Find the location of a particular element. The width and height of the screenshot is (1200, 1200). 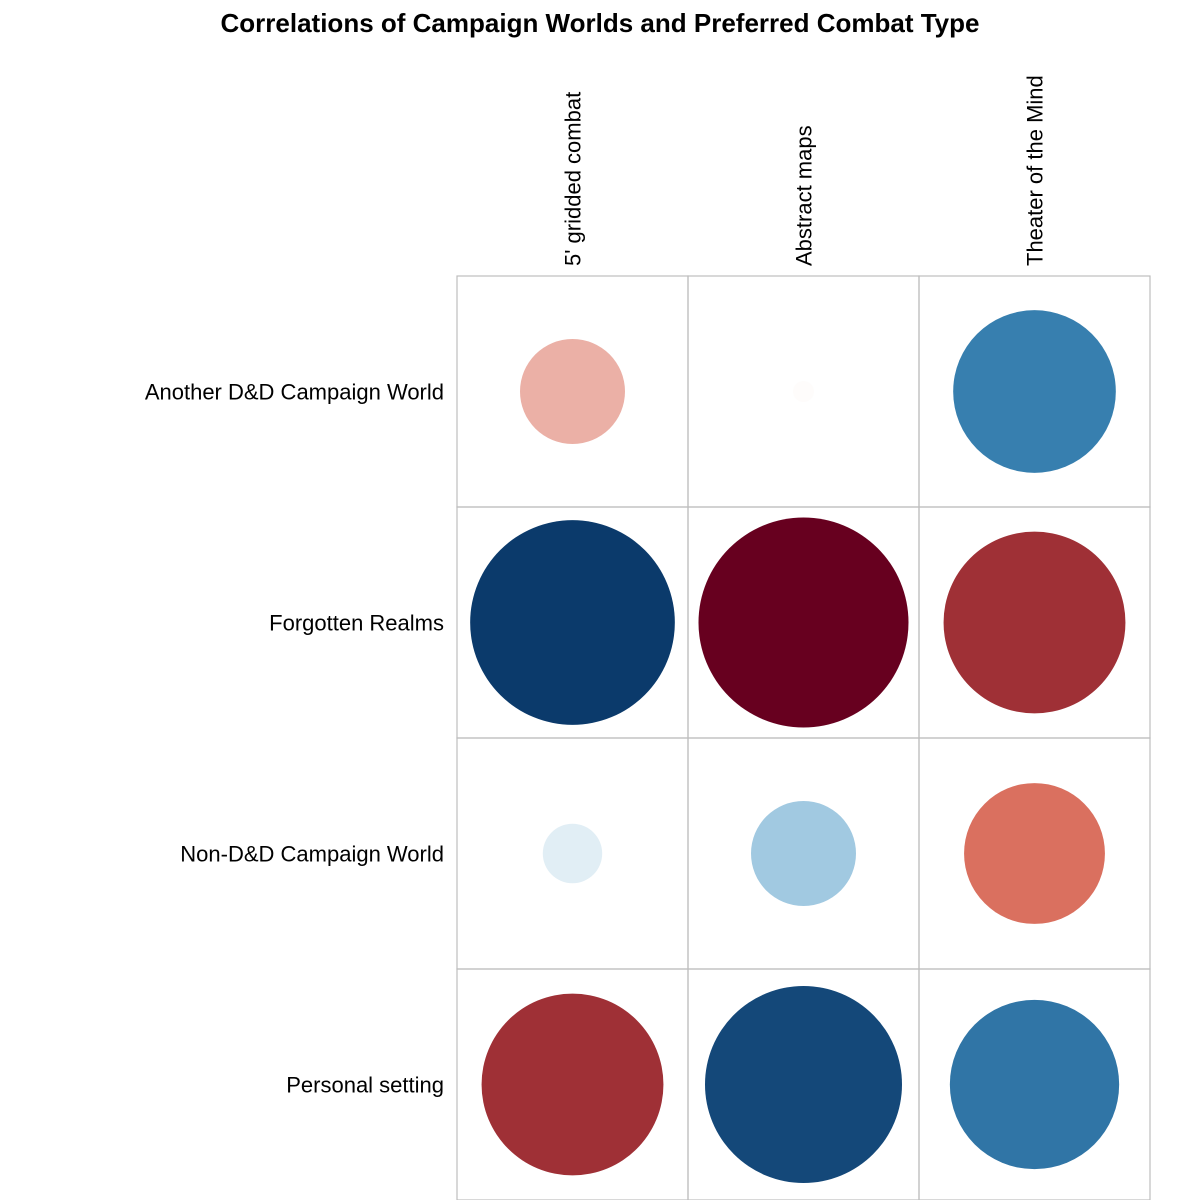

row-label: Forgotten Realms is located at coordinates (356, 623).